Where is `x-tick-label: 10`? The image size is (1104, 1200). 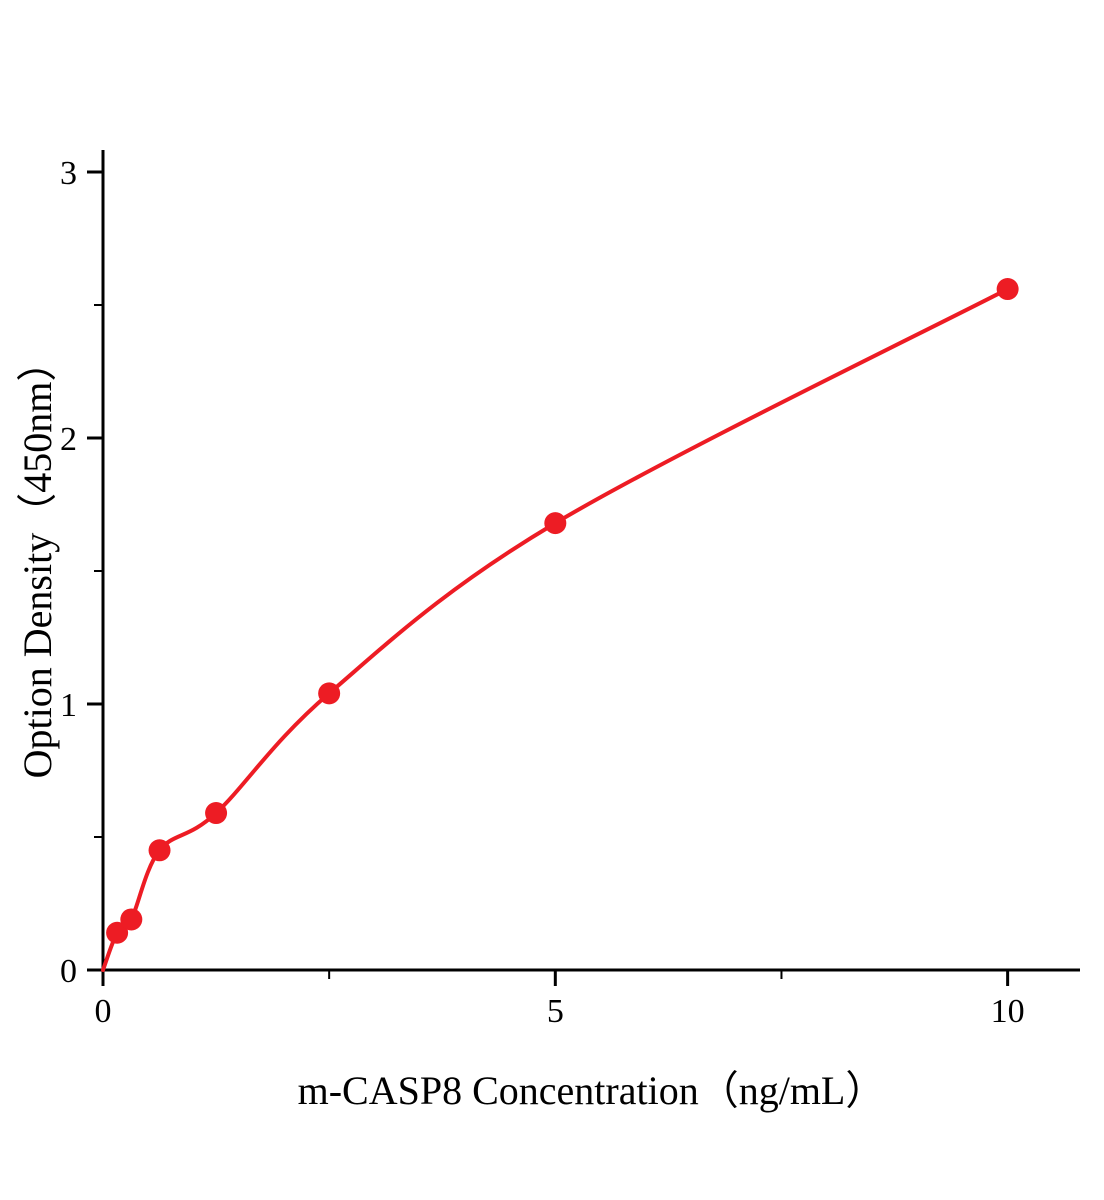 x-tick-label: 10 is located at coordinates (1008, 1011).